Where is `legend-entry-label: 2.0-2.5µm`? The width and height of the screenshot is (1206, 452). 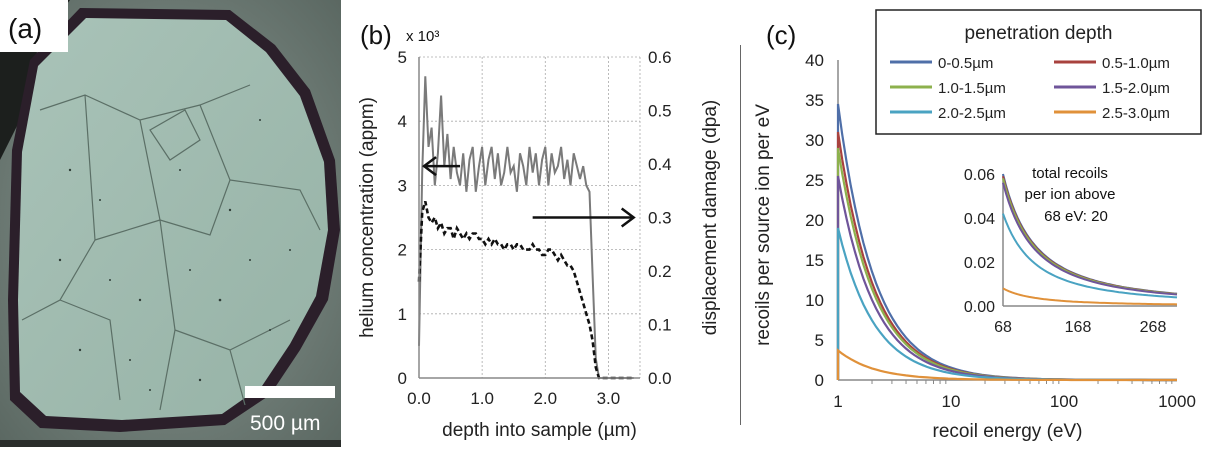 legend-entry-label: 2.0-2.5µm is located at coordinates (972, 113).